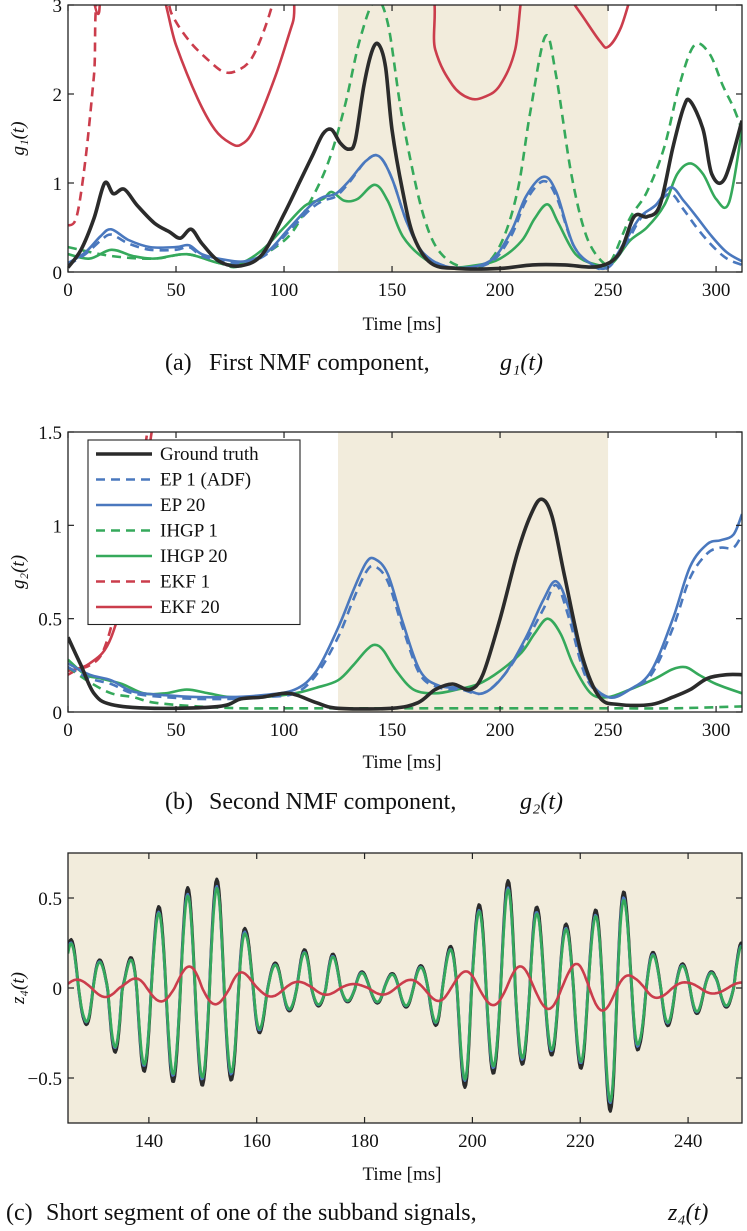 This screenshot has width=747, height=1231. What do you see at coordinates (179, 802) in the screenshot?
I see `caption-label: (b)` at bounding box center [179, 802].